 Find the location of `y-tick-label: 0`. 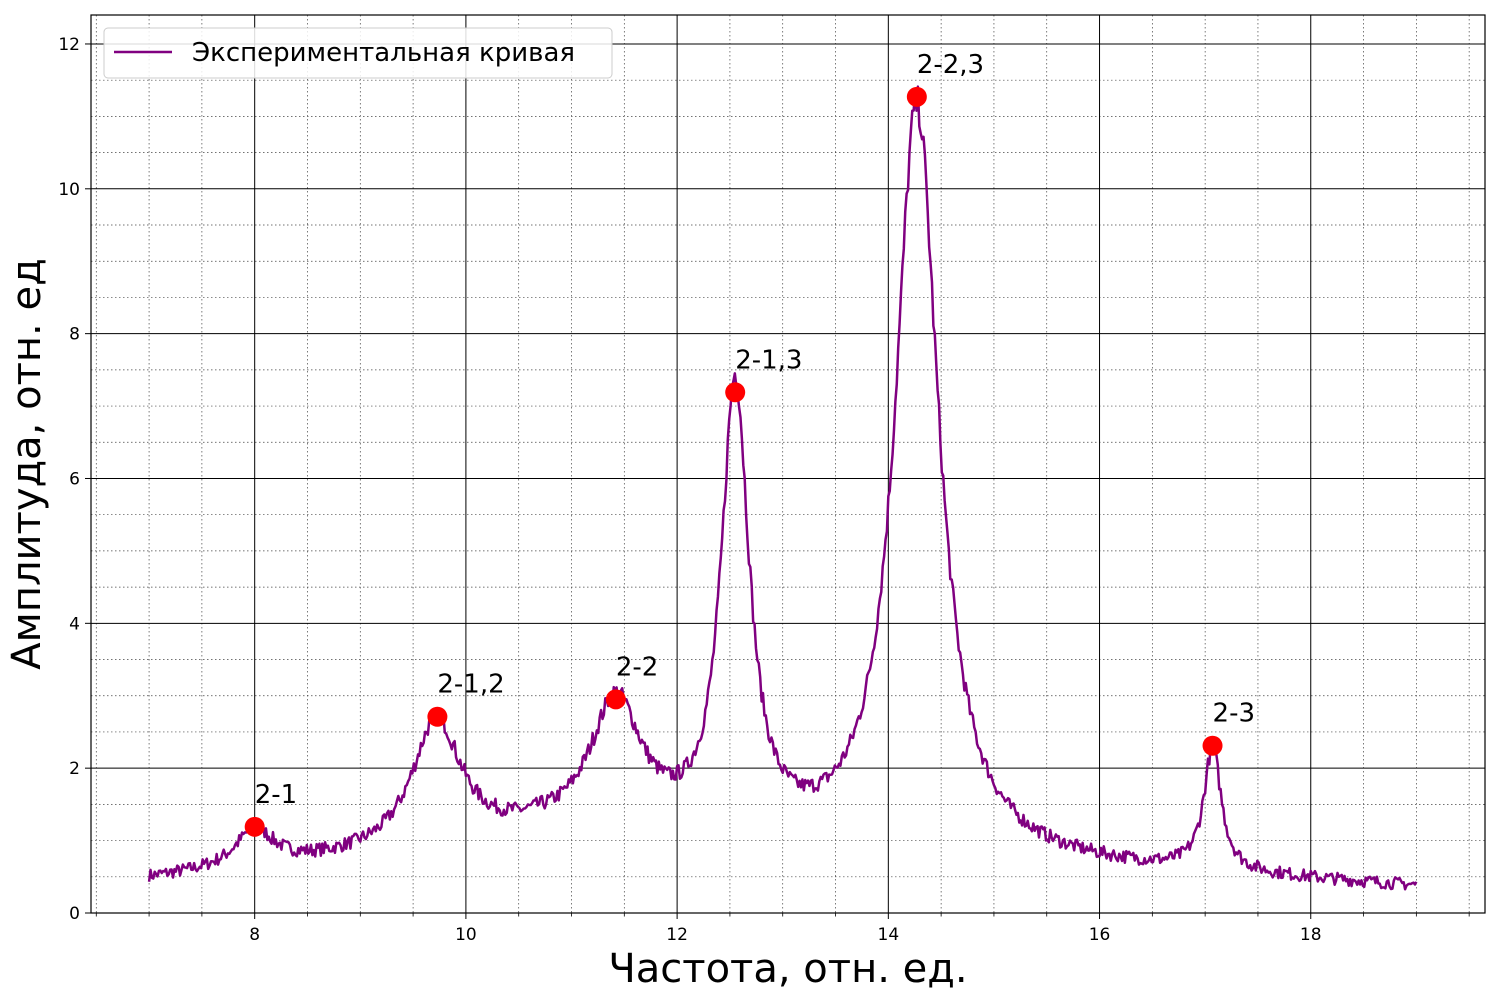

y-tick-label: 0 is located at coordinates (74, 914).